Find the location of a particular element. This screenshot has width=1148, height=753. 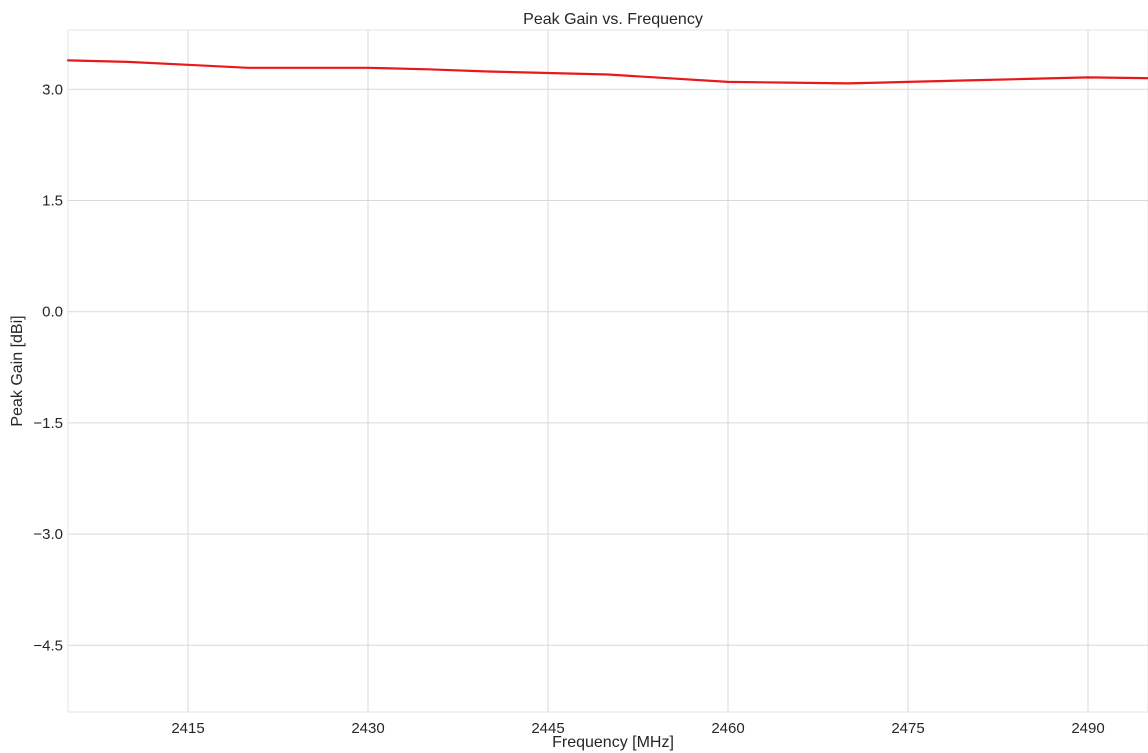

x-tick-label: 2490 is located at coordinates (1087, 728).